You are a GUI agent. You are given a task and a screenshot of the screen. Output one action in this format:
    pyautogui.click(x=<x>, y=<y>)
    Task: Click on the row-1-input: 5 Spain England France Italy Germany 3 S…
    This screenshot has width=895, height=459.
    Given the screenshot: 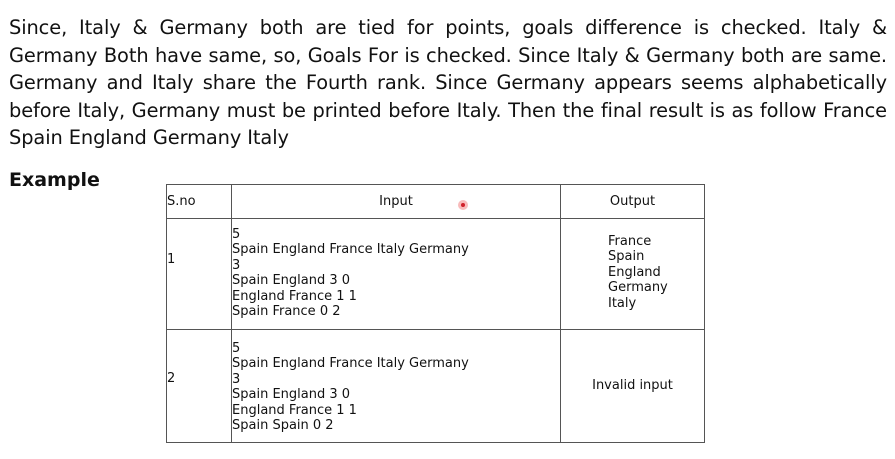 What is the action you would take?
    pyautogui.click(x=396, y=274)
    